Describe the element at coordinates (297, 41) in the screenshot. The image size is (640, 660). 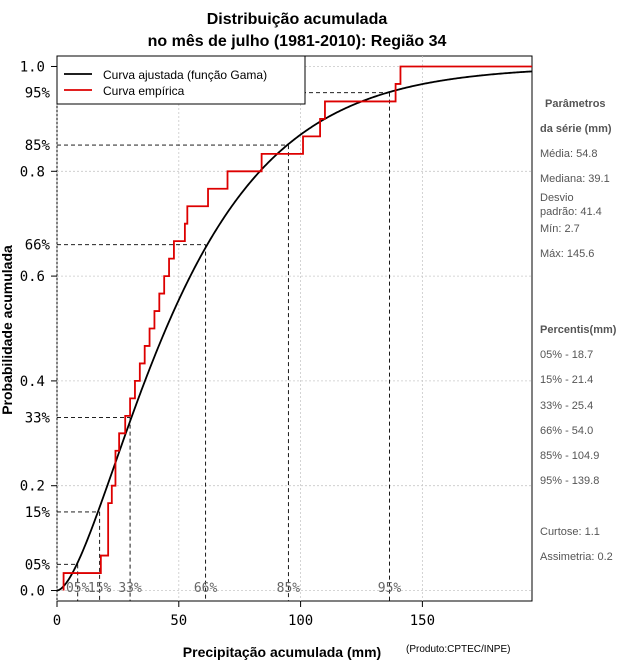
I see `chart-title-line2: no mês de julho (1981-2010): Região 34` at that location.